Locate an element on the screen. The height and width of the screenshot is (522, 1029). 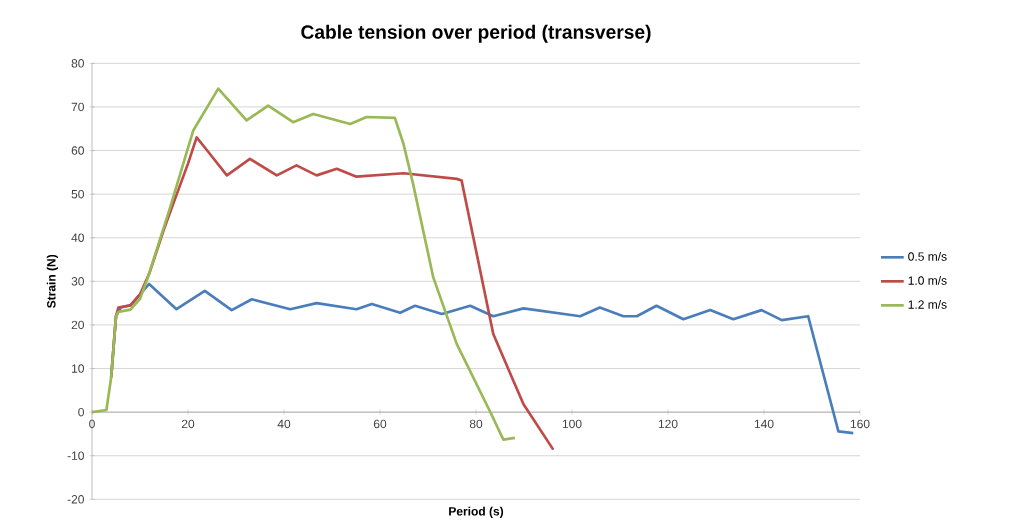
chart-title: Cable tension over period (transverse) is located at coordinates (476, 33).